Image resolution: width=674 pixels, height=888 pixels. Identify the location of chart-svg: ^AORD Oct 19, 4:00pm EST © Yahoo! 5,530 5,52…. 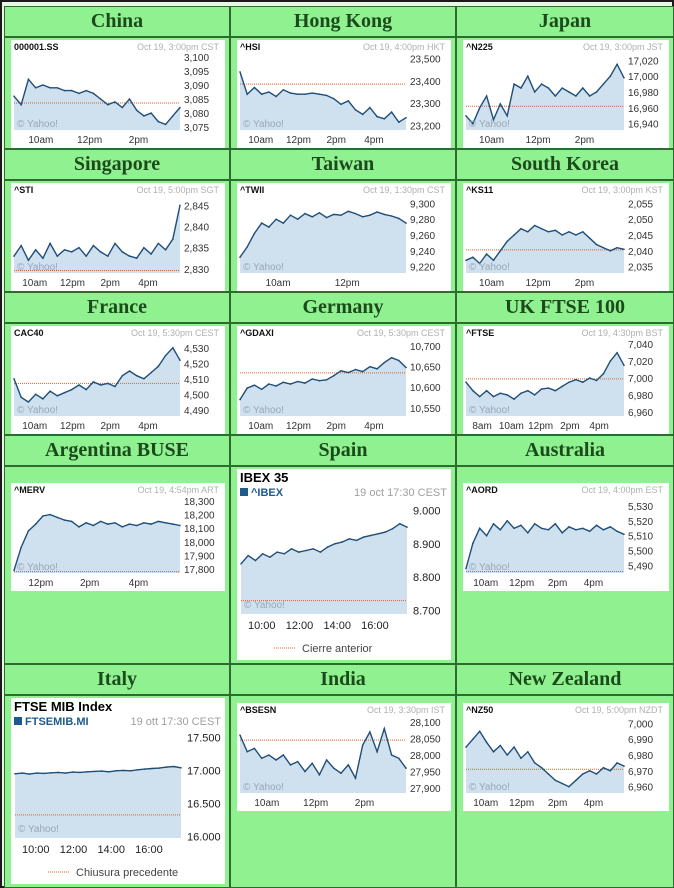
(564, 537).